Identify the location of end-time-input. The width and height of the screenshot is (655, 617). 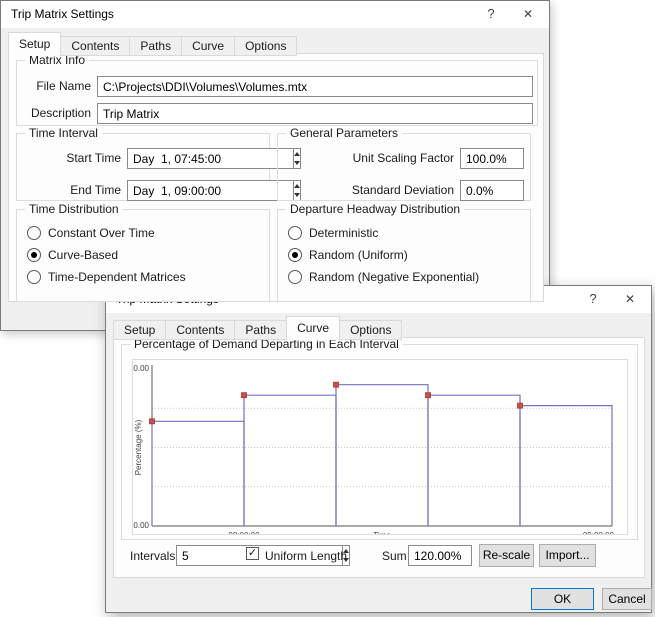
(210, 190).